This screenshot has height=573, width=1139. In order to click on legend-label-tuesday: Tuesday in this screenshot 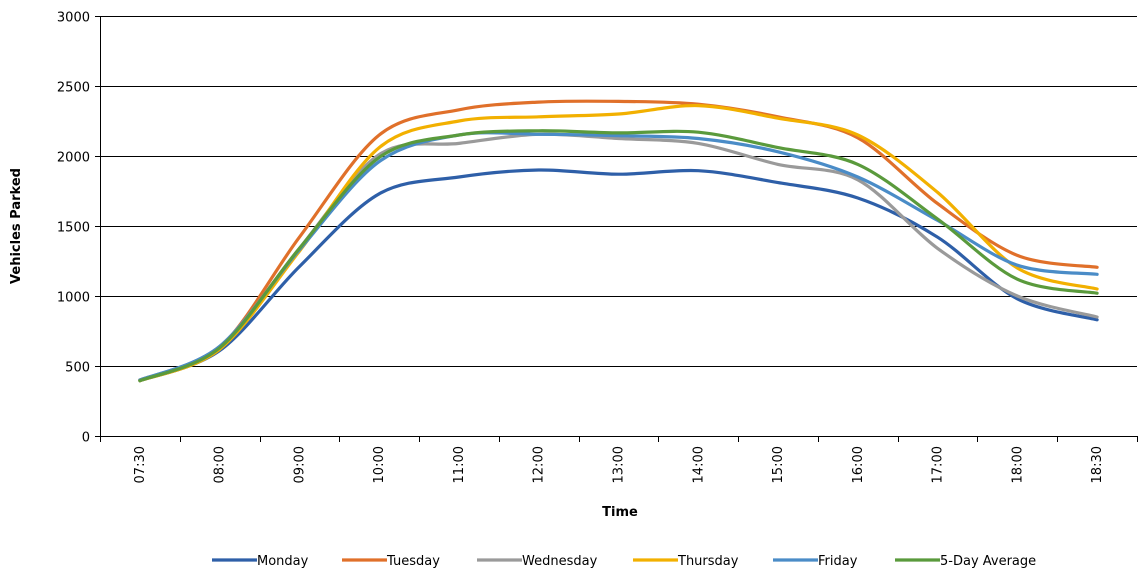, I will do `click(413, 561)`.